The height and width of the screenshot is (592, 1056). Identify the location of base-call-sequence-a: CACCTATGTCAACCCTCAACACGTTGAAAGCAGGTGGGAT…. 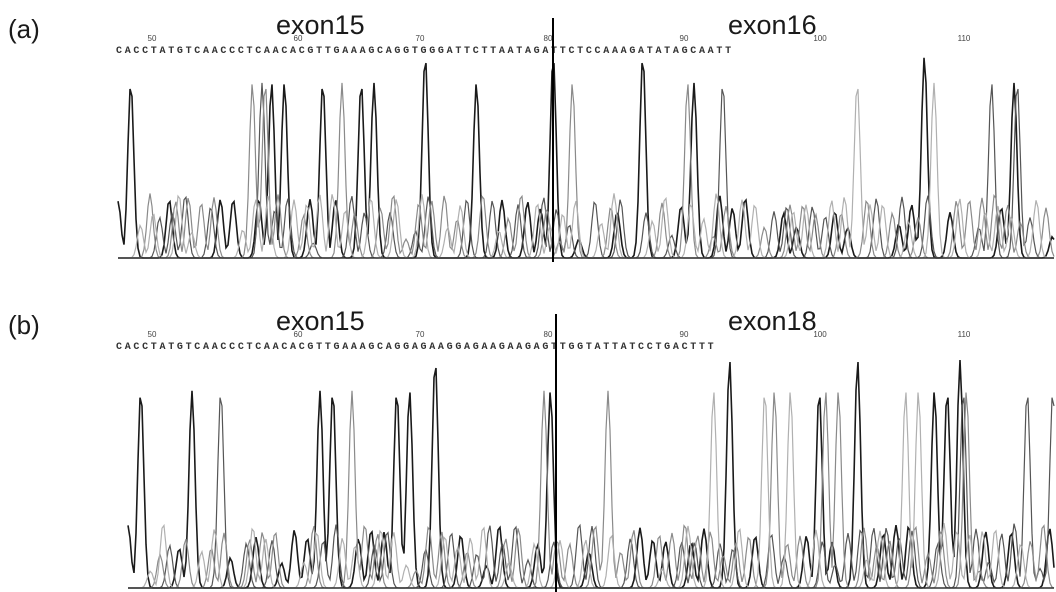
(425, 51).